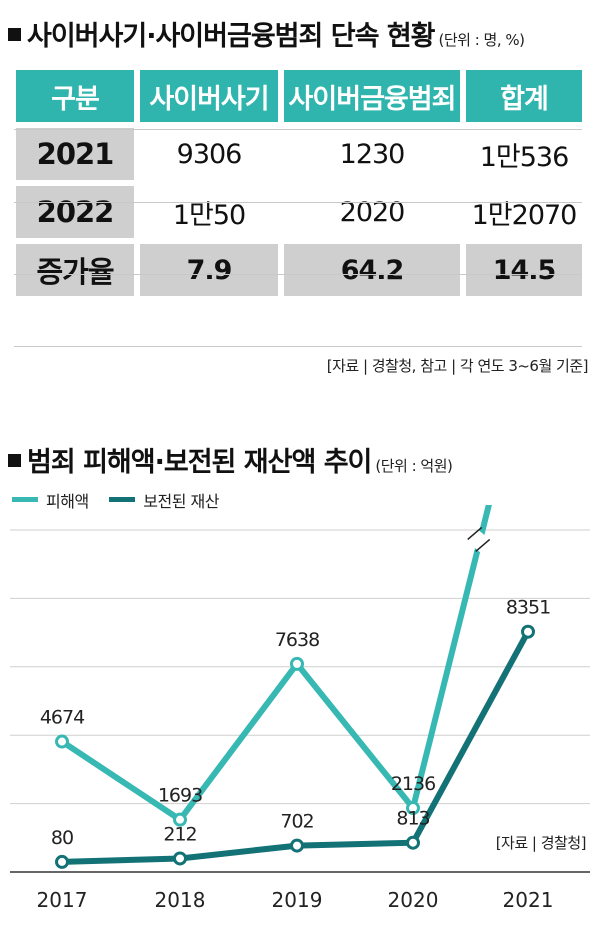 The image size is (600, 937). I want to click on data-label: 212, so click(179, 834).